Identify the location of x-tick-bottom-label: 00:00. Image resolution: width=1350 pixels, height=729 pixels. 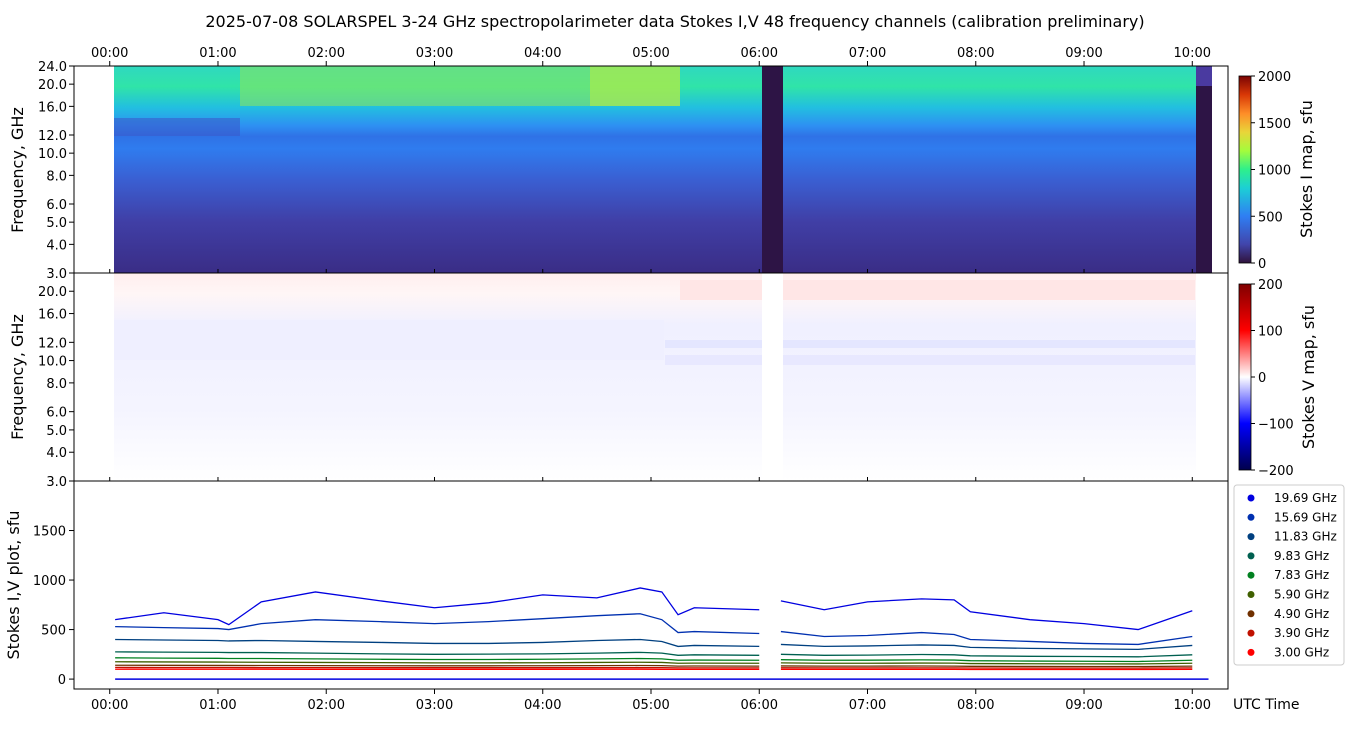
(109, 705).